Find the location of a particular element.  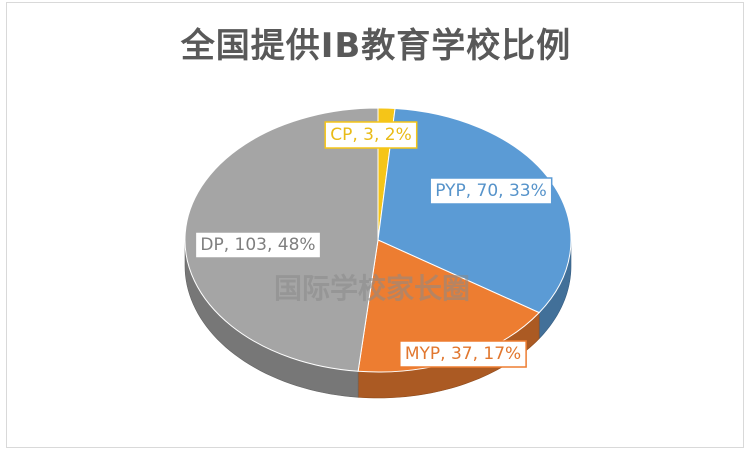

data-label-dp: DP, 103, 48% is located at coordinates (258, 245).